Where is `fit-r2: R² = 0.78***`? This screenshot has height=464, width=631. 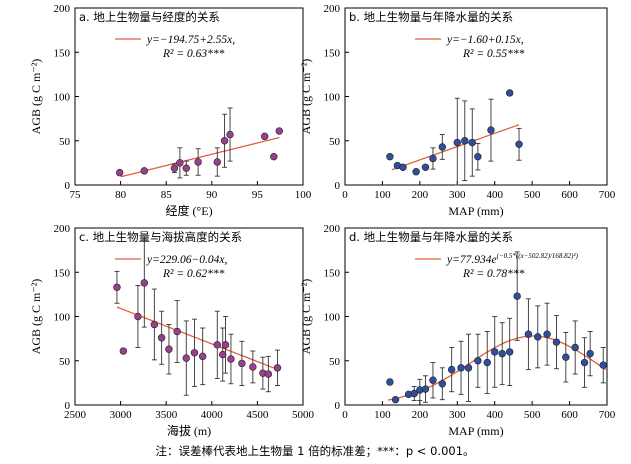
fit-r2: R² = 0.78*** is located at coordinates (493, 274).